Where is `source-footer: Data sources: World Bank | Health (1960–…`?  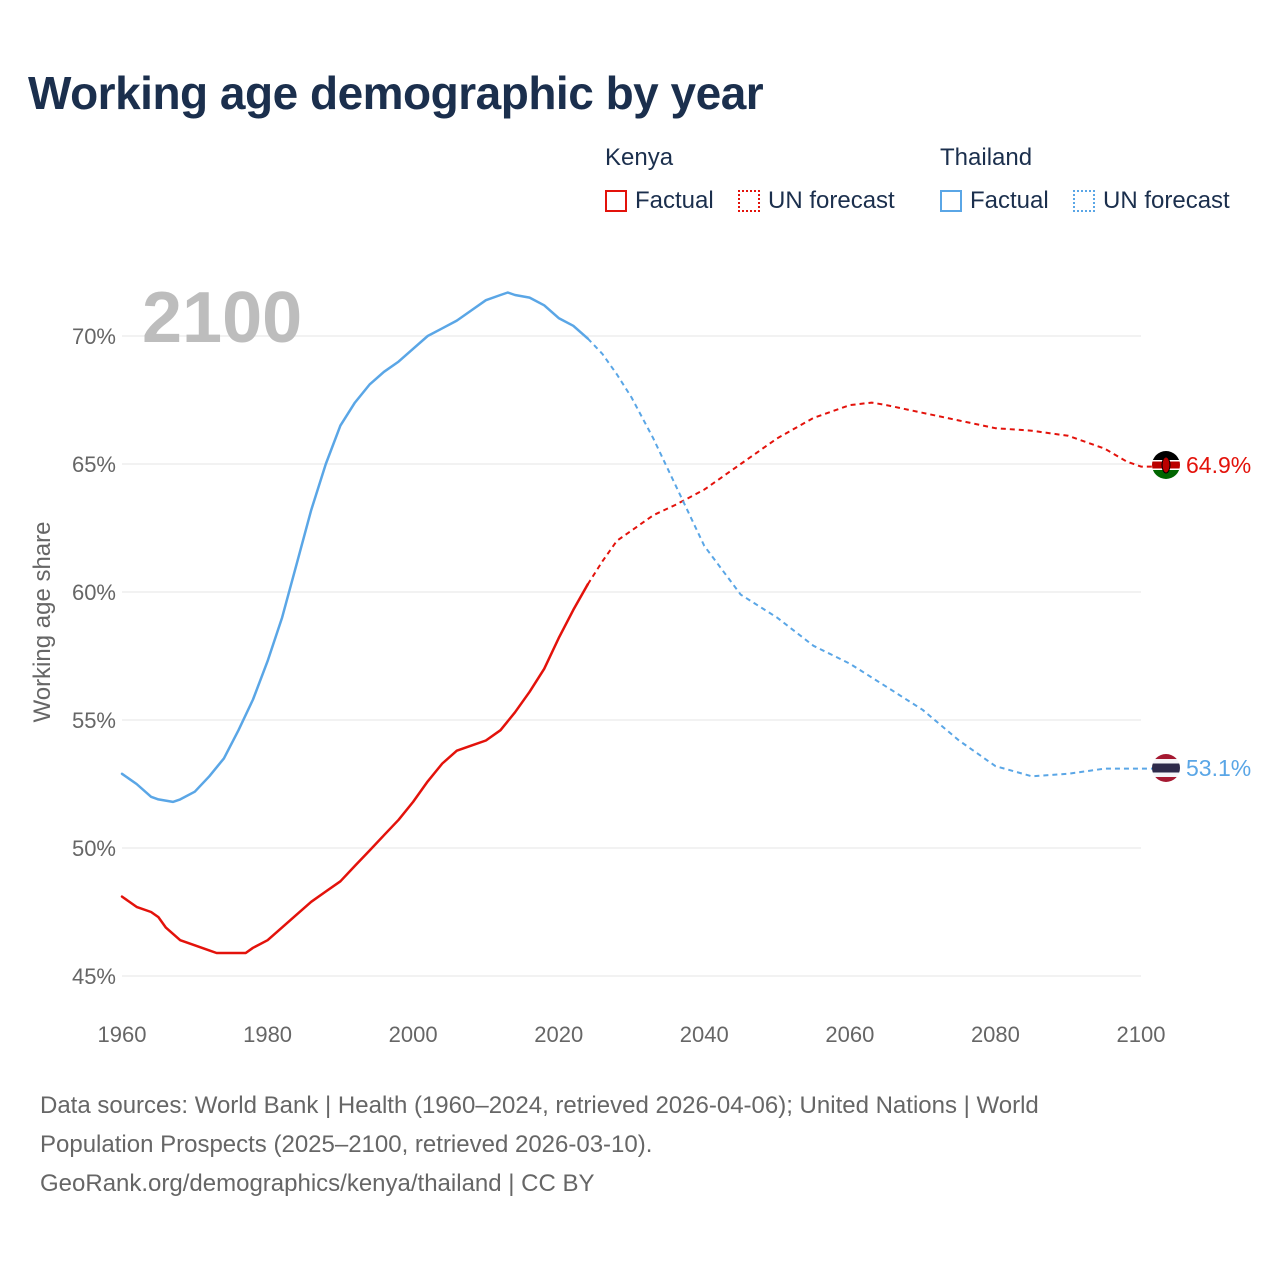
source-footer: Data sources: World Bank | Health (1960–… is located at coordinates (630, 1144).